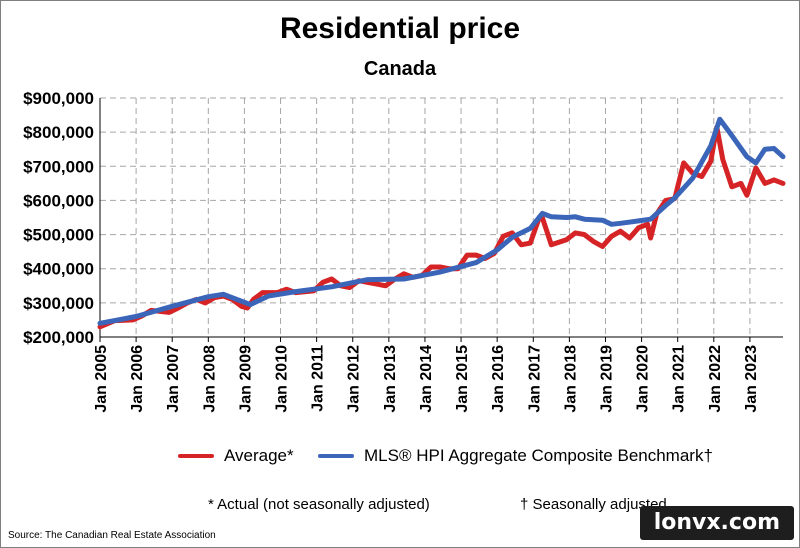  What do you see at coordinates (259, 455) in the screenshot?
I see `legend-label-average: Average*` at bounding box center [259, 455].